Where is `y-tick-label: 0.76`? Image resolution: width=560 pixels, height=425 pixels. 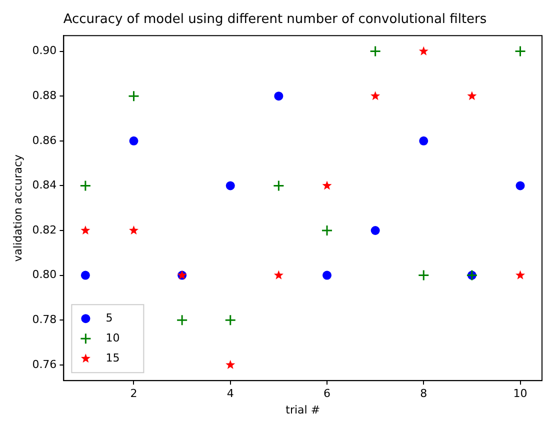
y-tick-label: 0.76 is located at coordinates (44, 364).